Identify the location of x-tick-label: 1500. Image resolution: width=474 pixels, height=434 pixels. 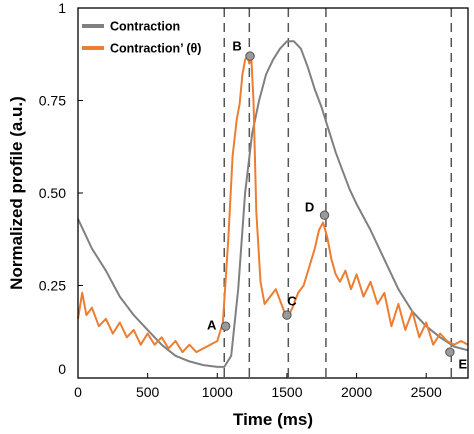
(286, 392).